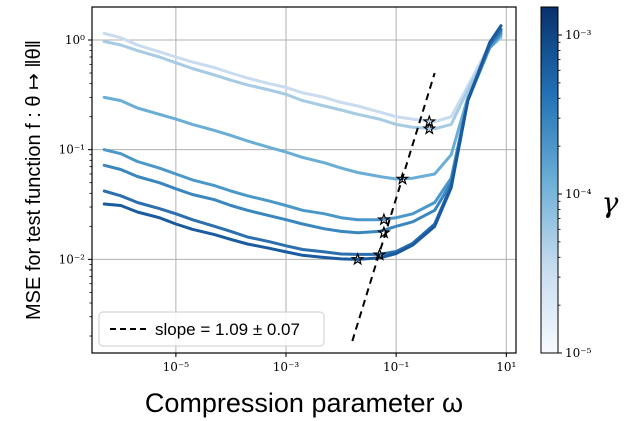 The width and height of the screenshot is (624, 421). I want to click on slope-fit-line, so click(393, 207).